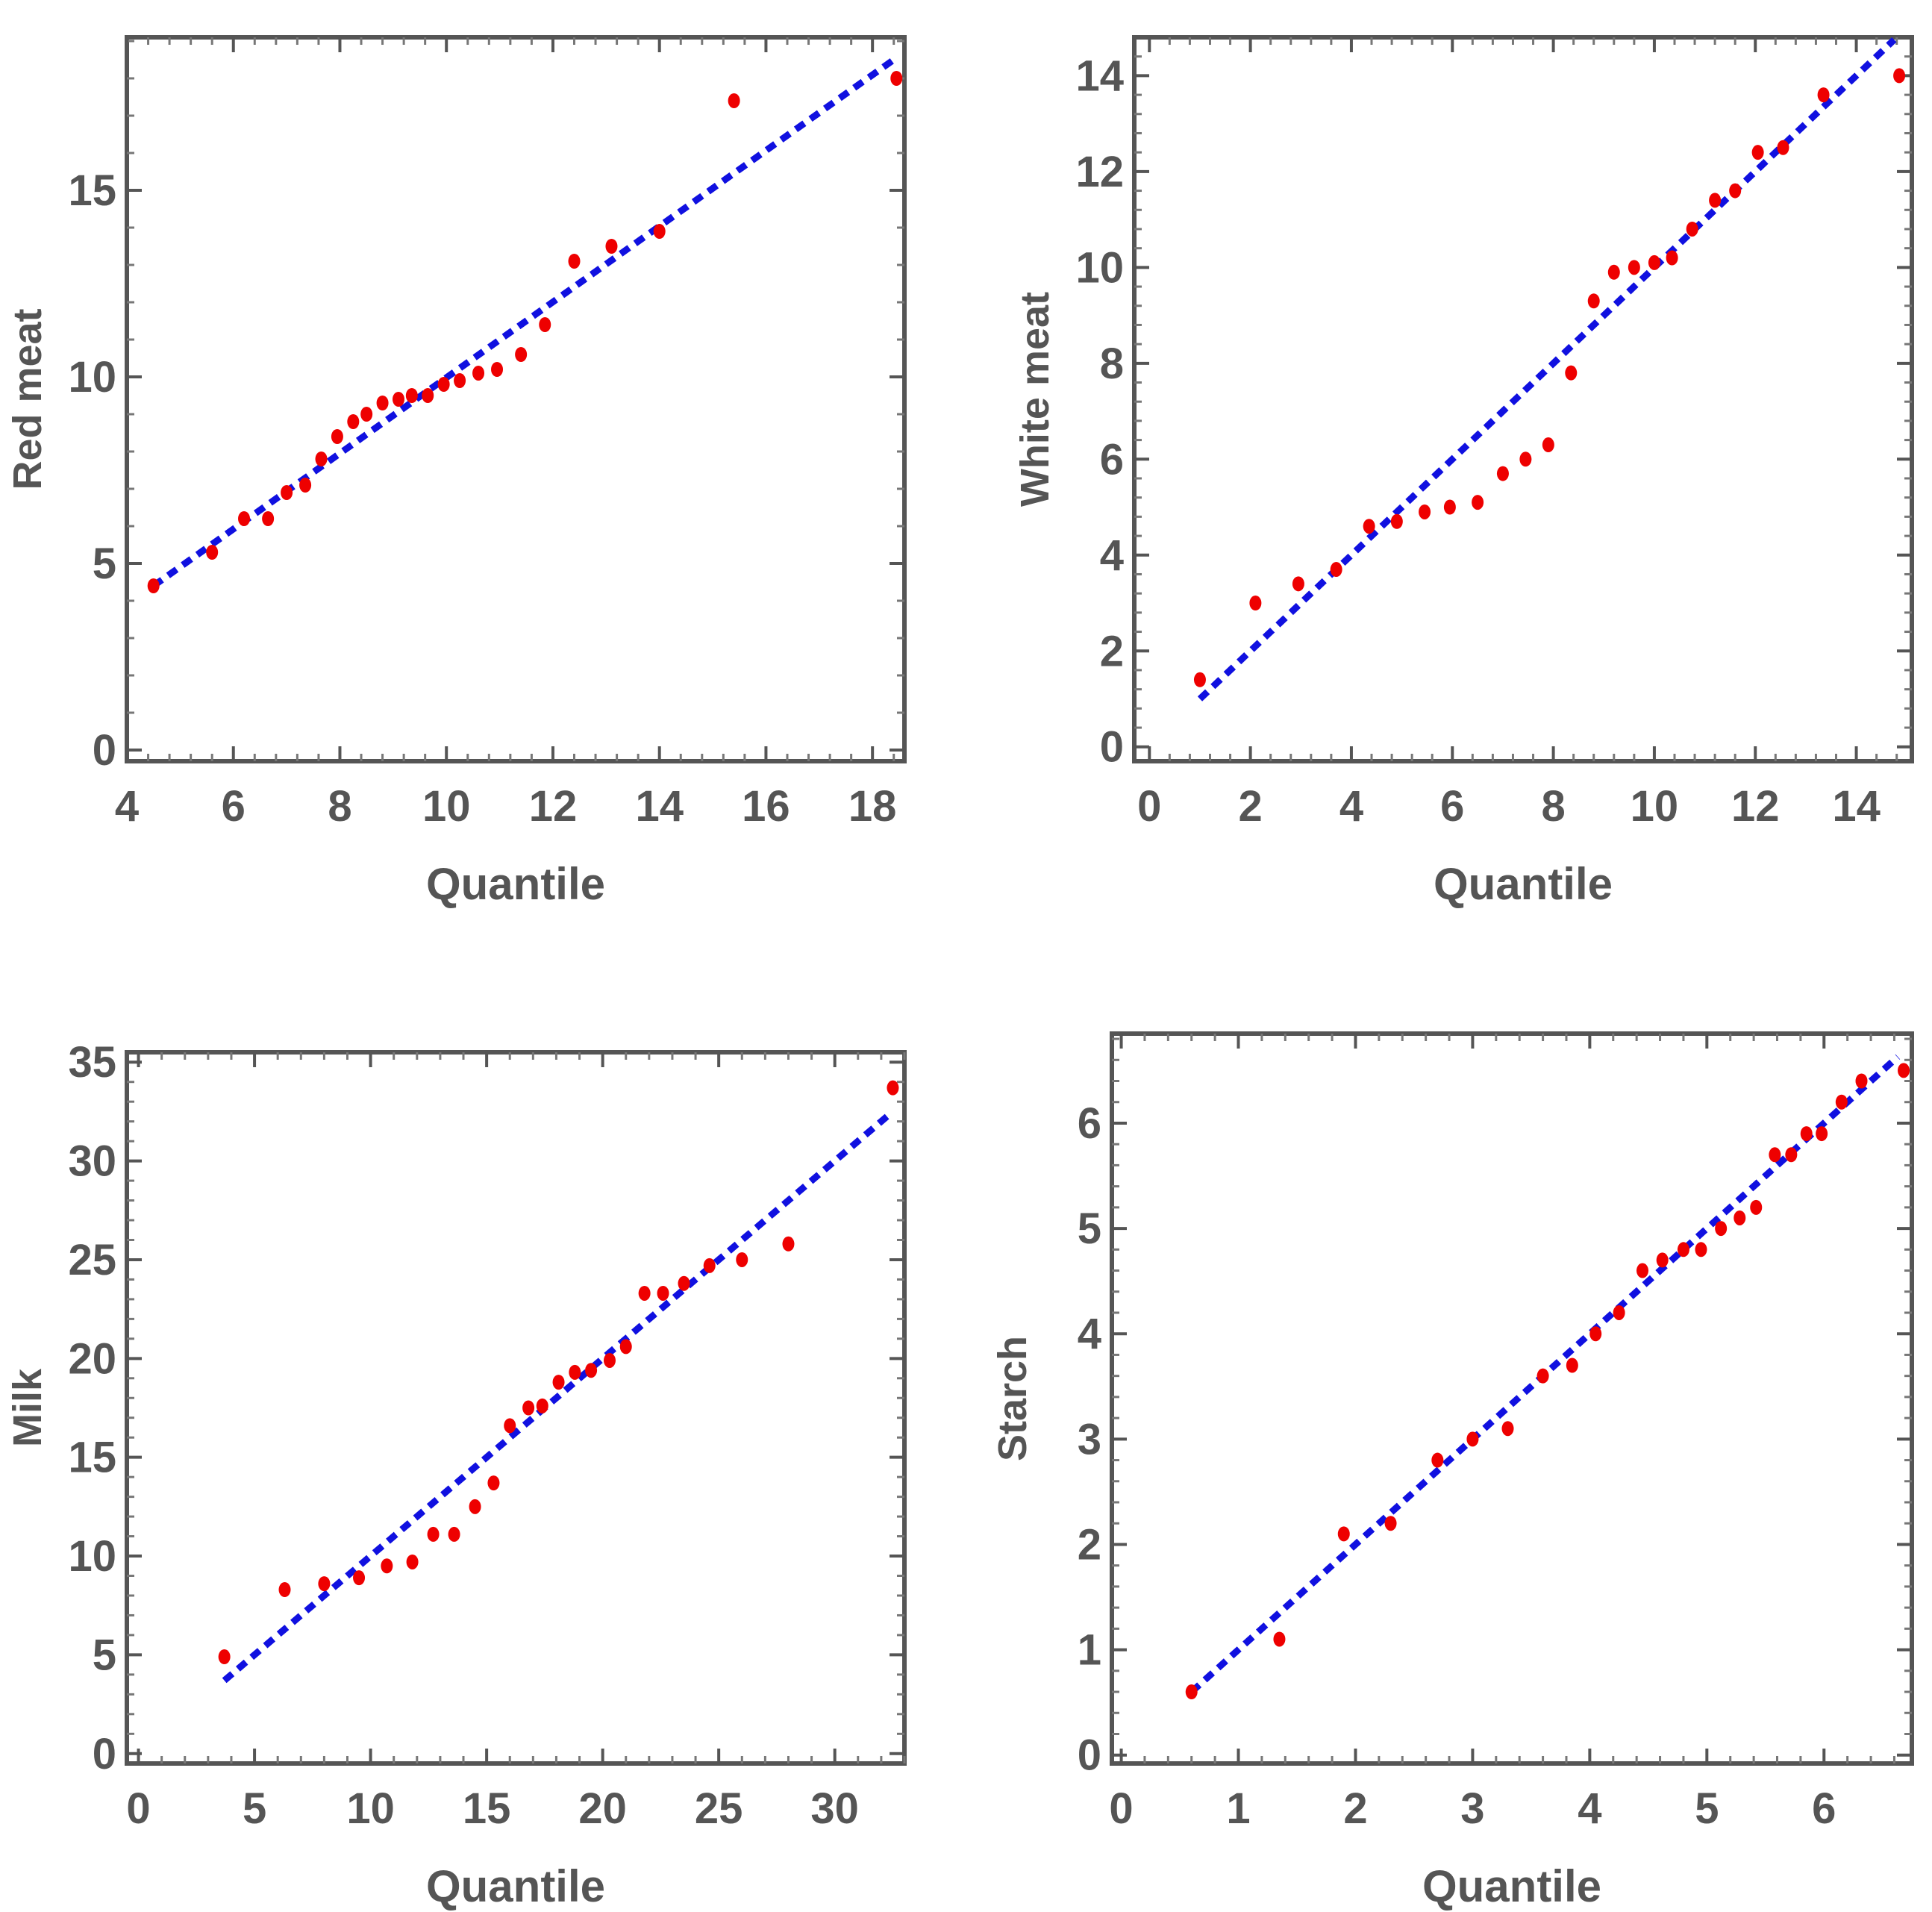  Describe the element at coordinates (766, 806) in the screenshot. I see `x-tick-label: 16` at that location.